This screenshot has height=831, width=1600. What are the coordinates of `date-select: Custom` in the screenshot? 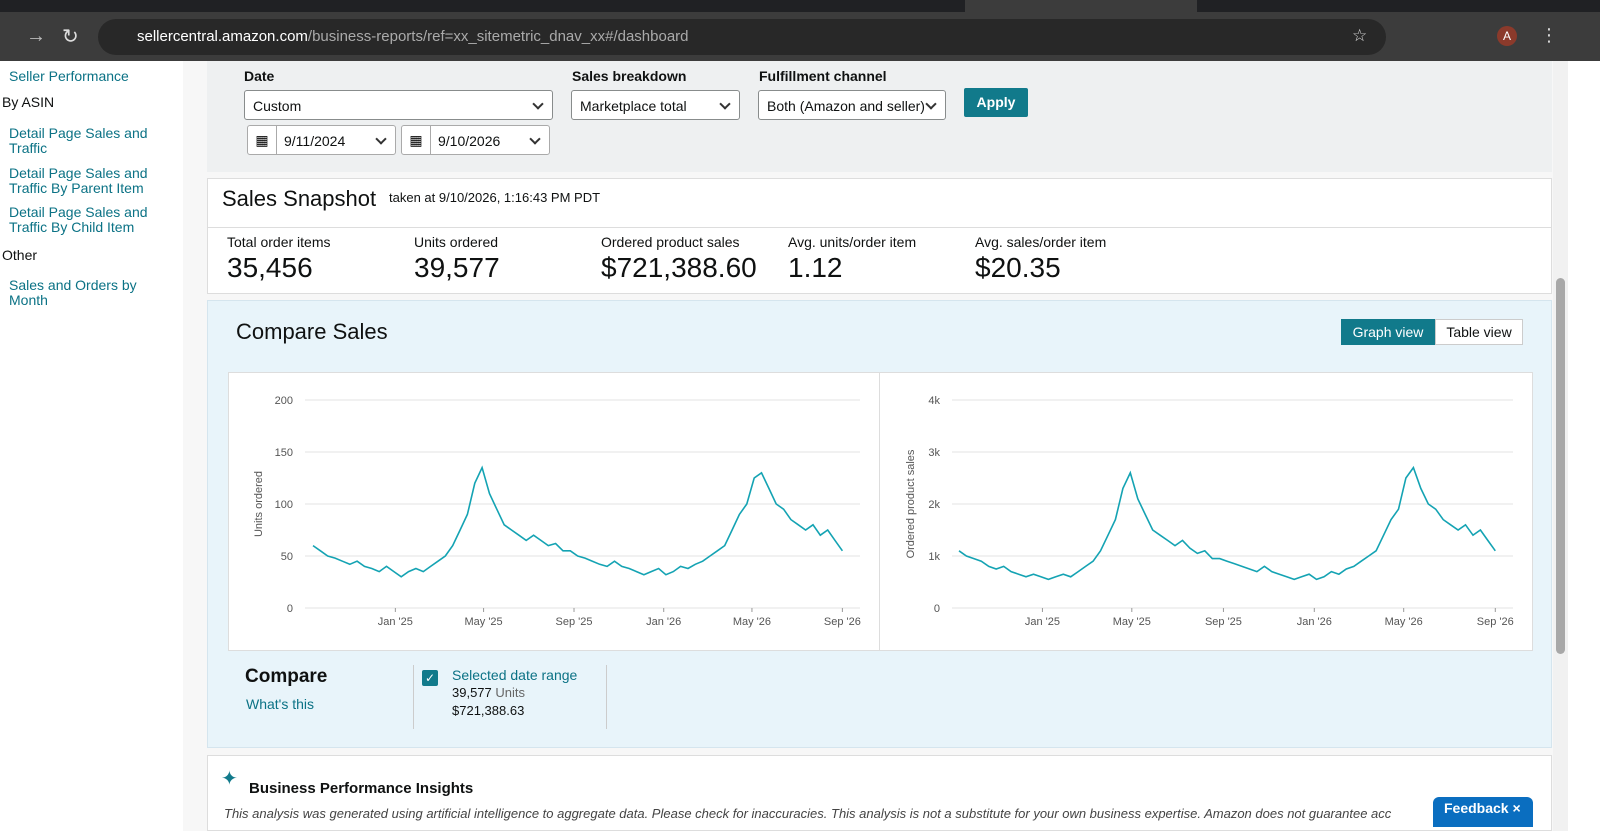 It's located at (398, 105).